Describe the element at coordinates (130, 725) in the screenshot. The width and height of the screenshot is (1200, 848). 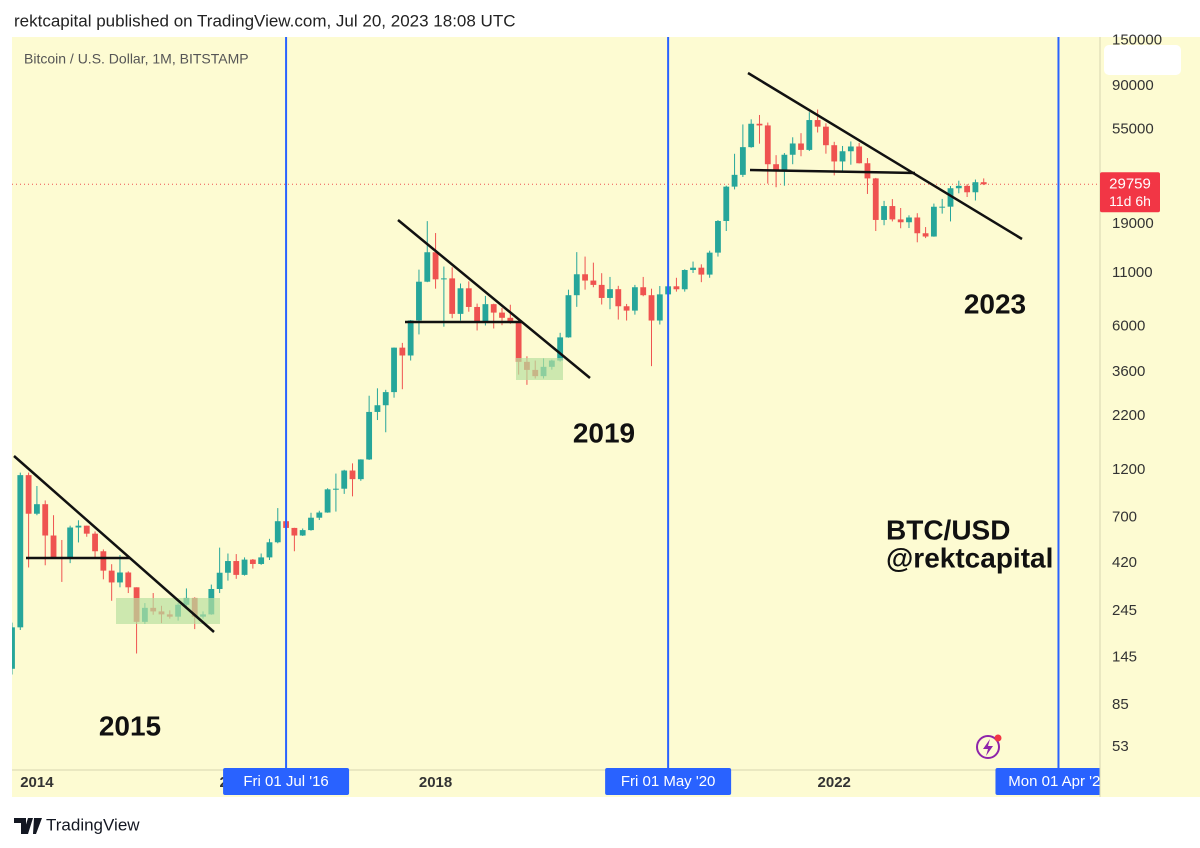
I see `annotation: 2015` at that location.